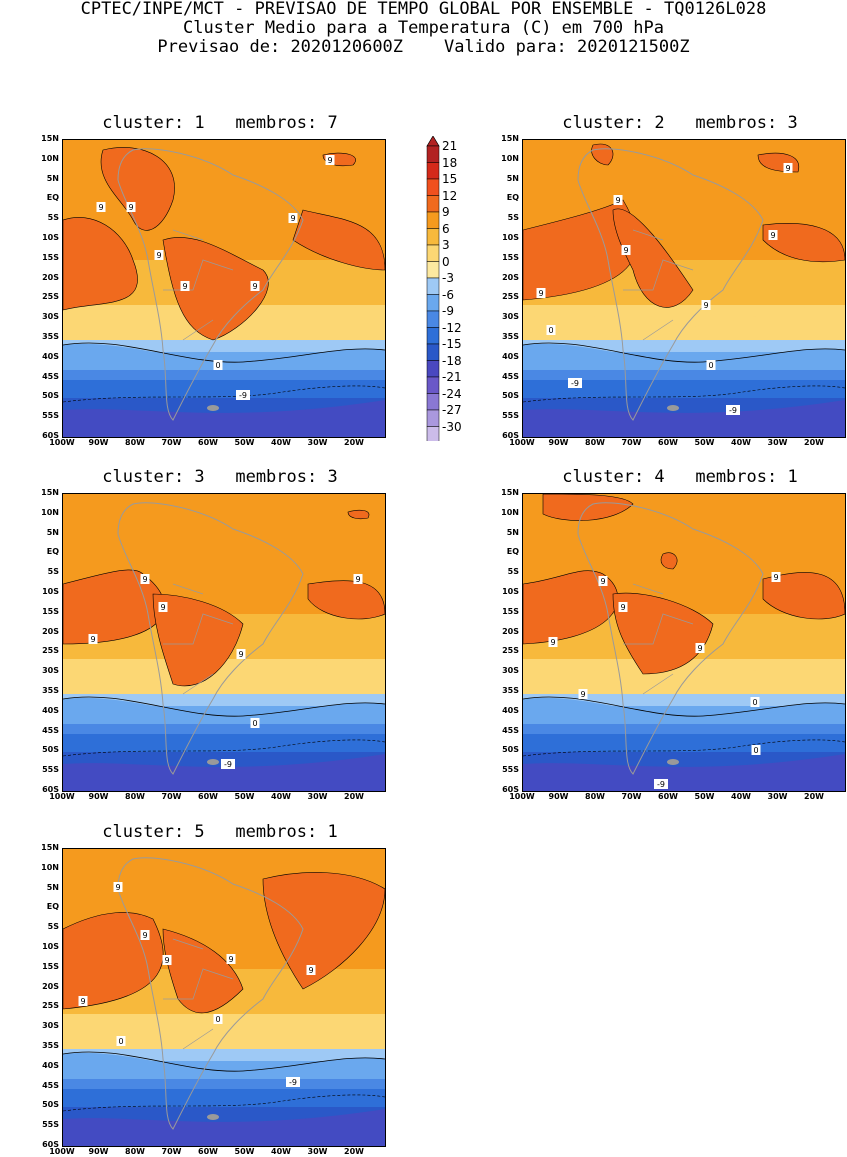 Image resolution: width=847 pixels, height=1157 pixels. Describe the element at coordinates (50, 946) in the screenshot. I see `latitude-tick-label: 10S` at that location.